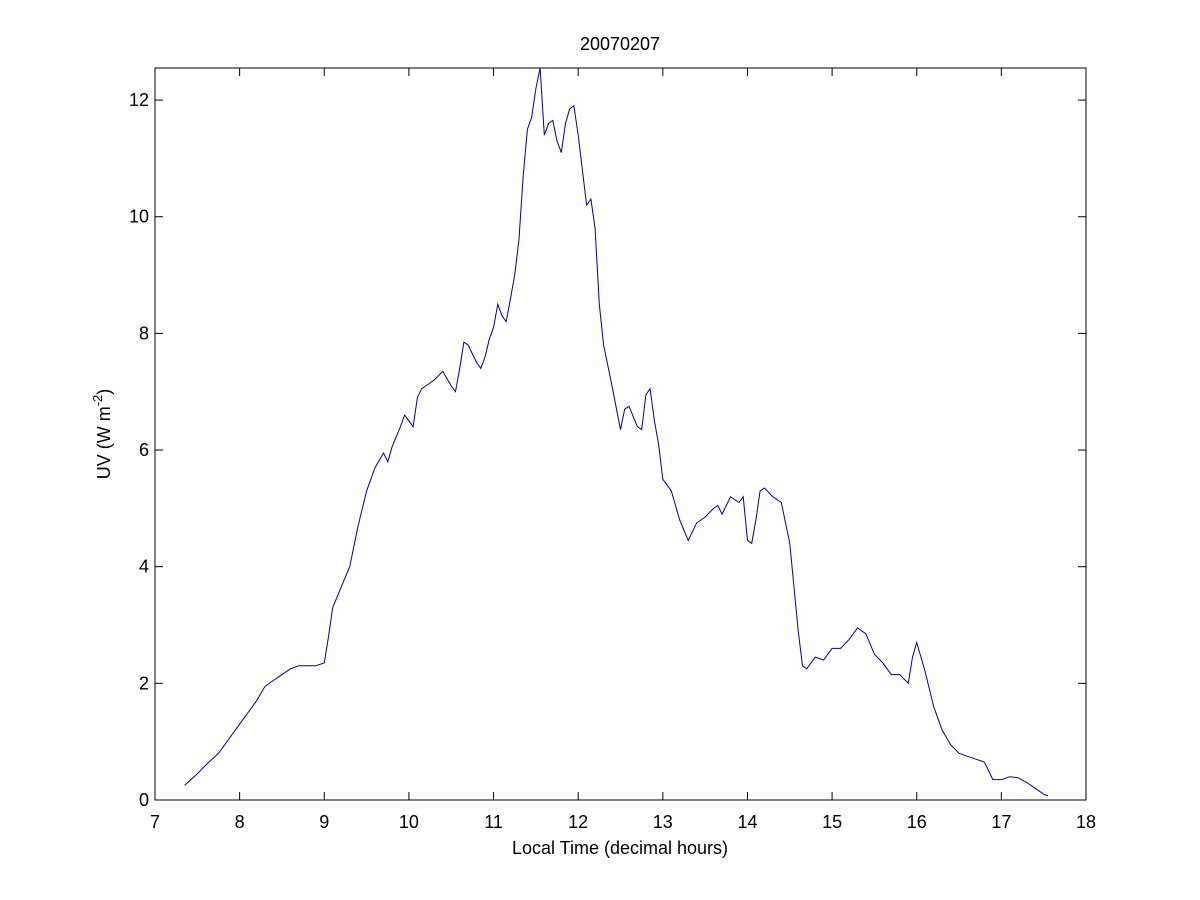  I want to click on x-tick-label: 7, so click(155, 822).